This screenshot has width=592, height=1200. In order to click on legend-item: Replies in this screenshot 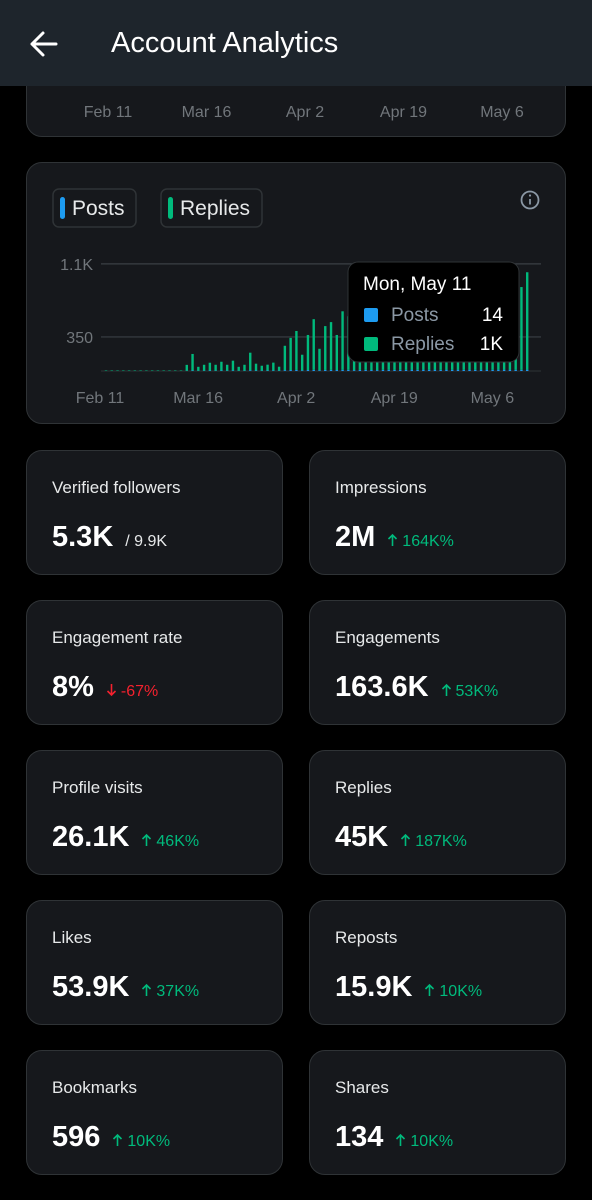, I will do `click(211, 208)`.